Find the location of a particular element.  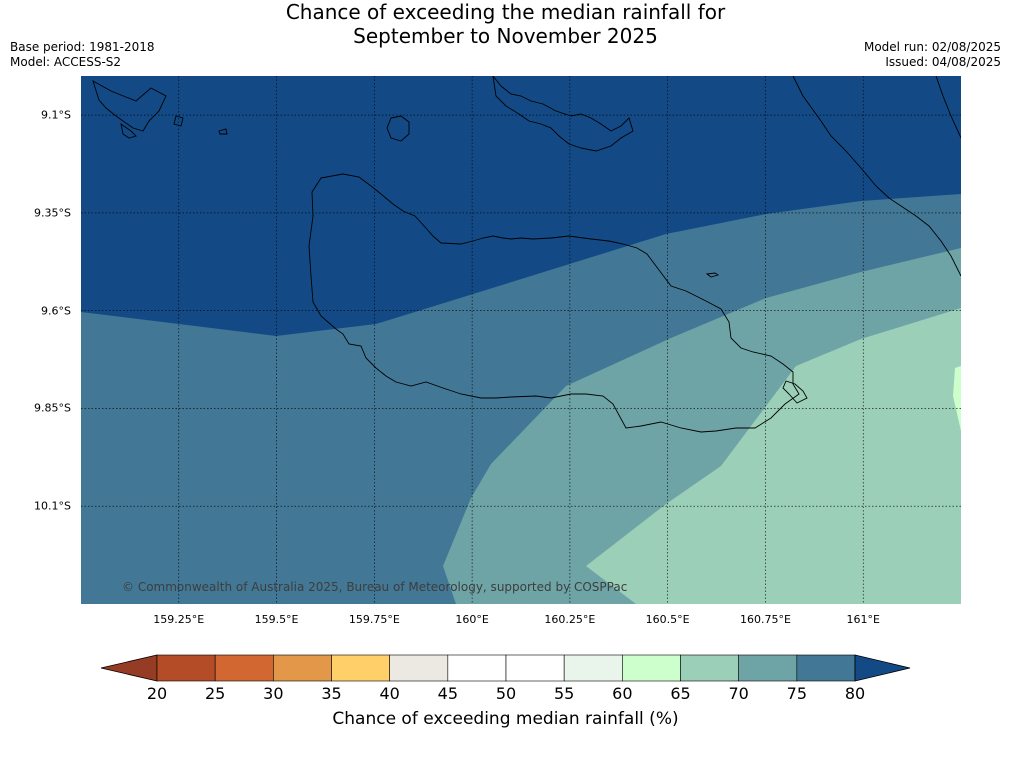

colorbar-tick-label: 70 is located at coordinates (738, 693).